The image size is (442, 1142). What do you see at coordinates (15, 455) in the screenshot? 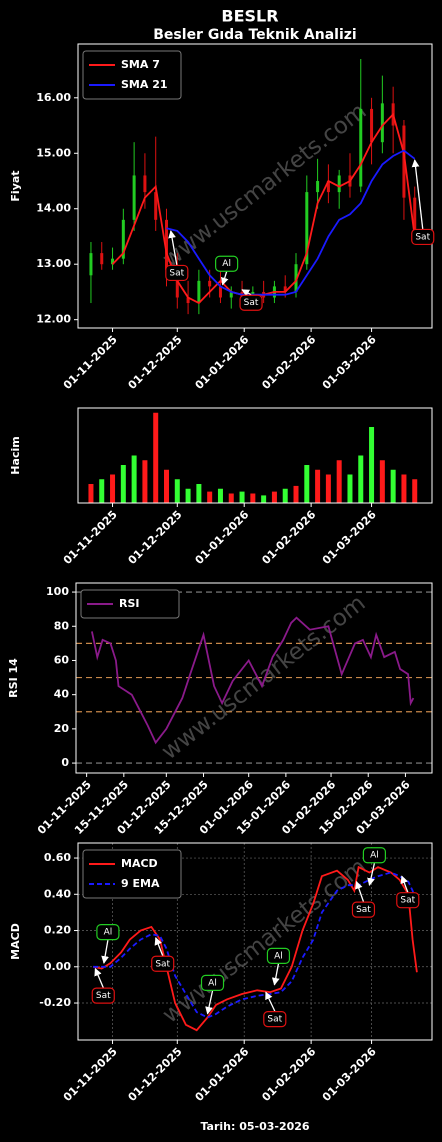
I see `y-axis-label: Hacim` at bounding box center [15, 455].